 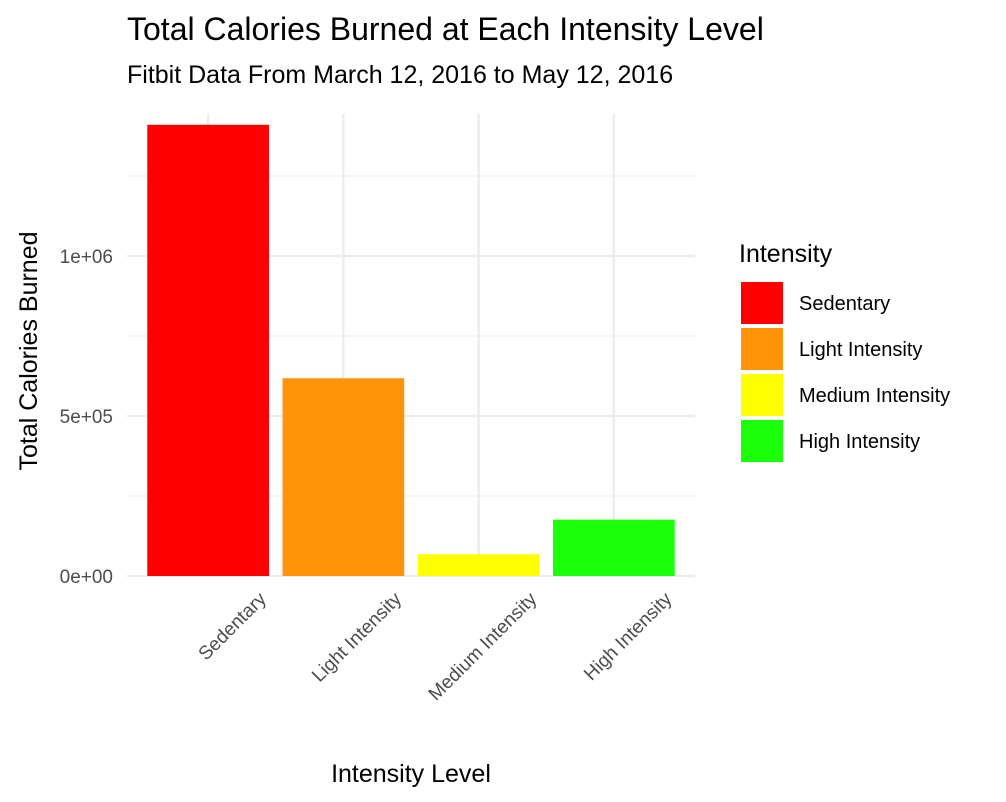 What do you see at coordinates (762, 303) in the screenshot?
I see `legend-swatch-sedentary` at bounding box center [762, 303].